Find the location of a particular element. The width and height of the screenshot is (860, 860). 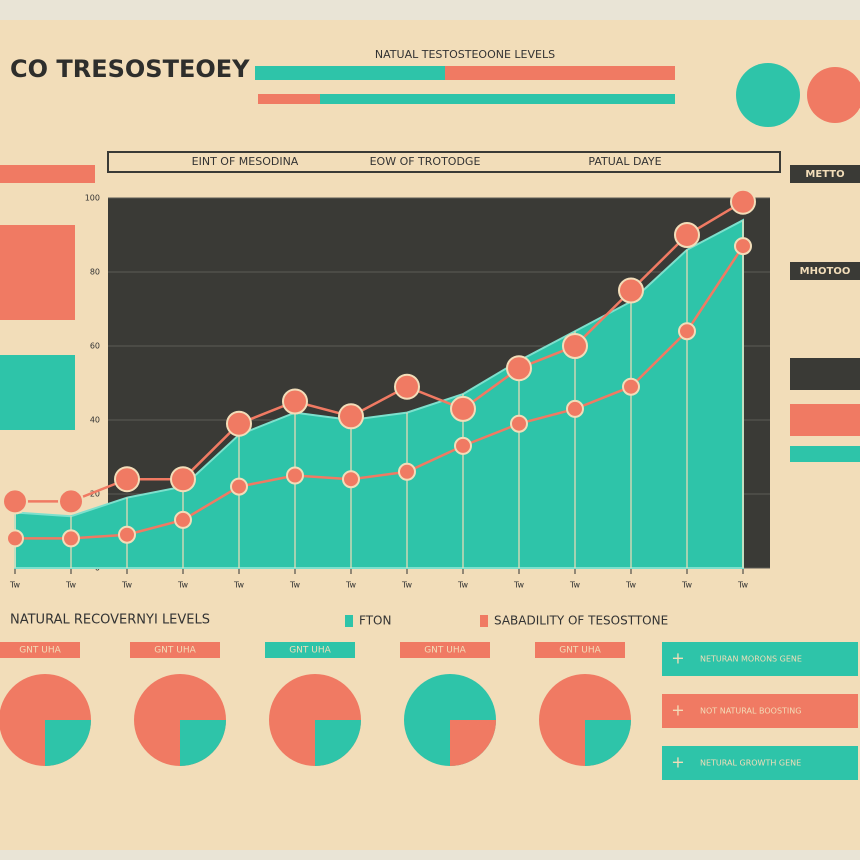

label-tag is located at coordinates (47, 174).